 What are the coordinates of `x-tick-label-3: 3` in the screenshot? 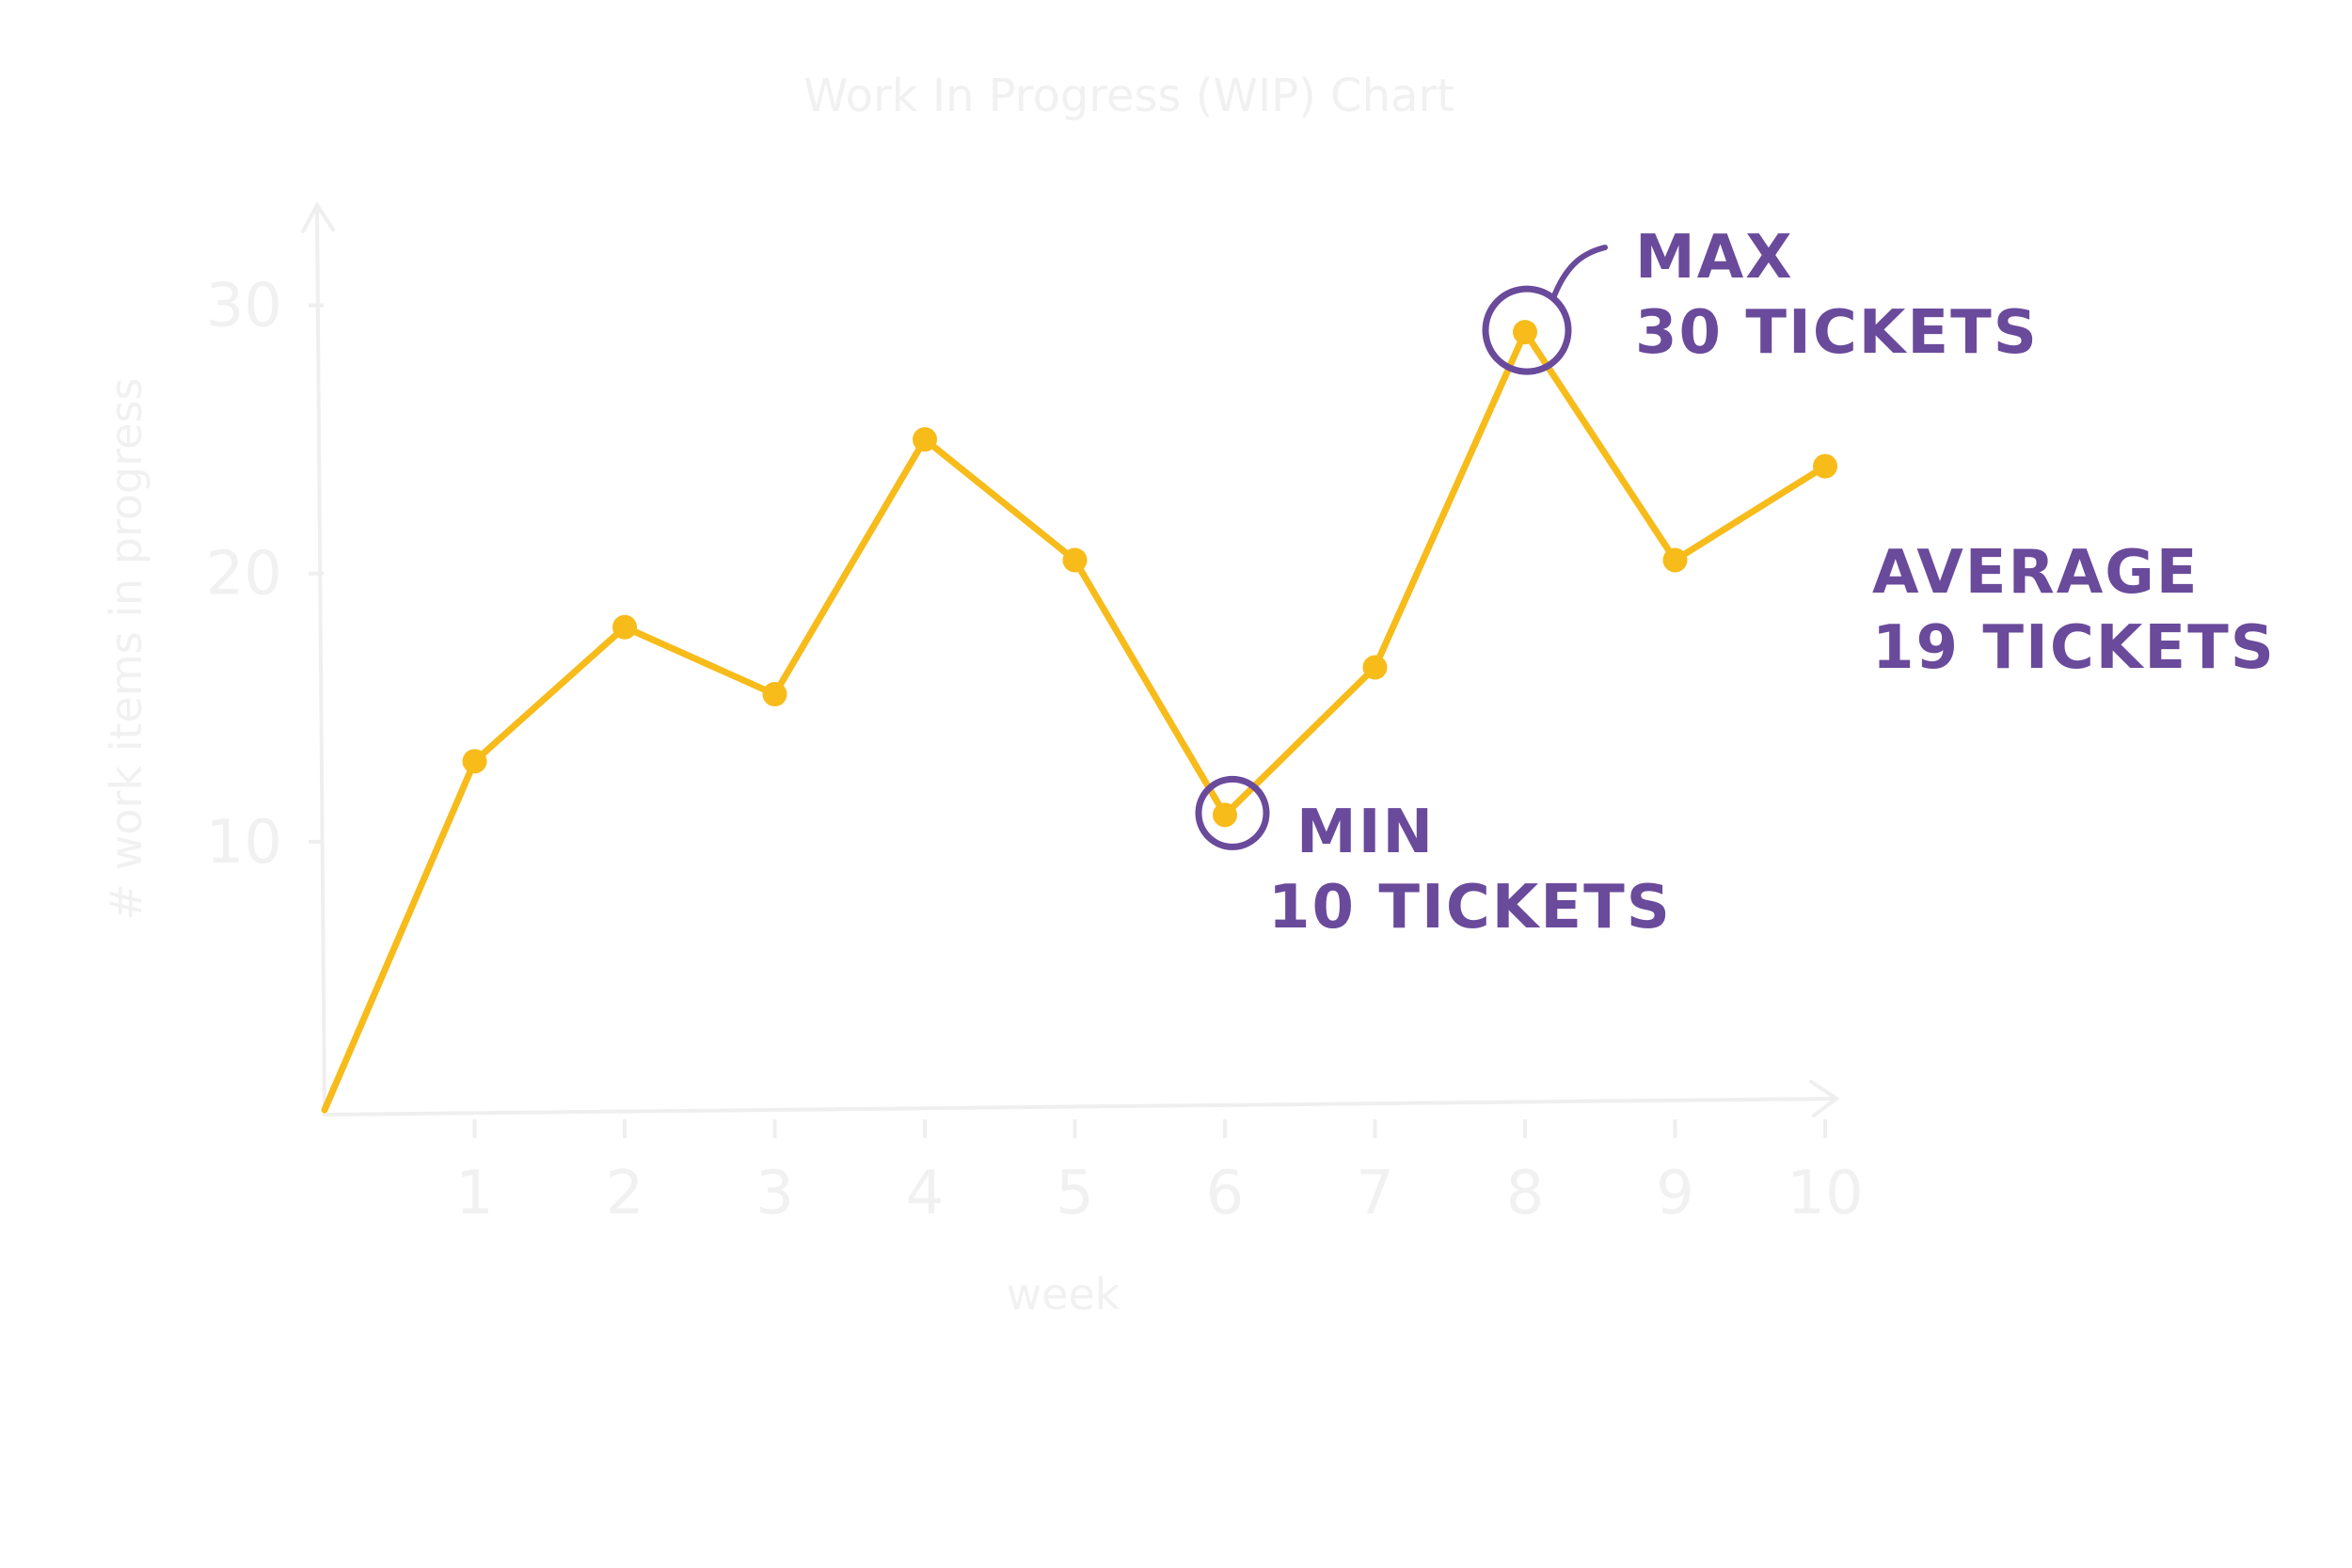 It's located at (774, 1193).